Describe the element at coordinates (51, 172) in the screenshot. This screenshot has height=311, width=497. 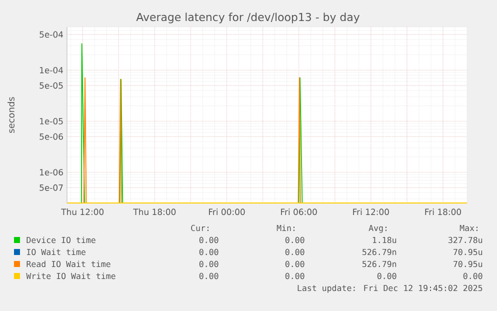
I see `y-tick-label: 1e-06` at that location.